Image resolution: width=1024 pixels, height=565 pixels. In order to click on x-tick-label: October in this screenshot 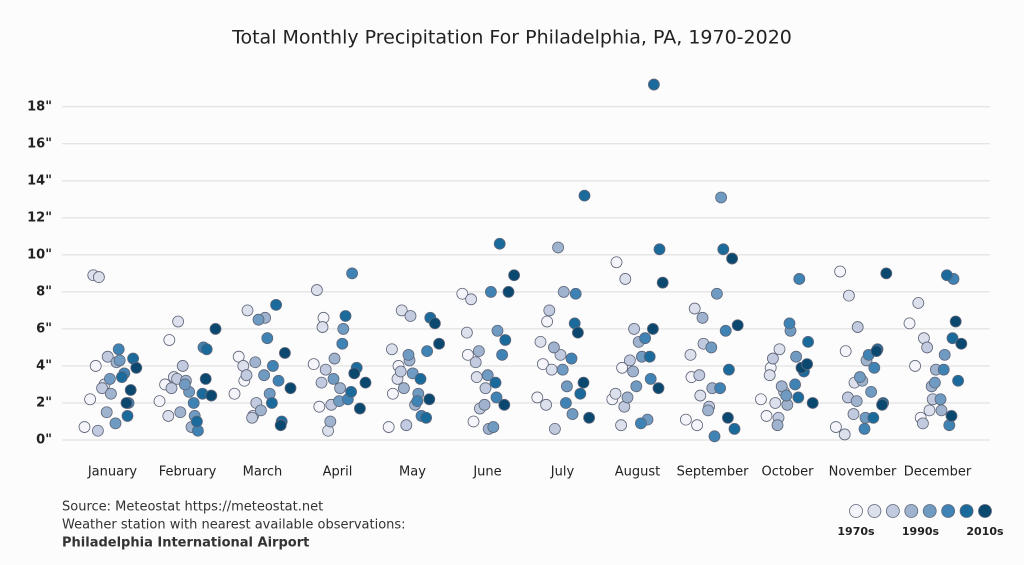, I will do `click(787, 472)`.